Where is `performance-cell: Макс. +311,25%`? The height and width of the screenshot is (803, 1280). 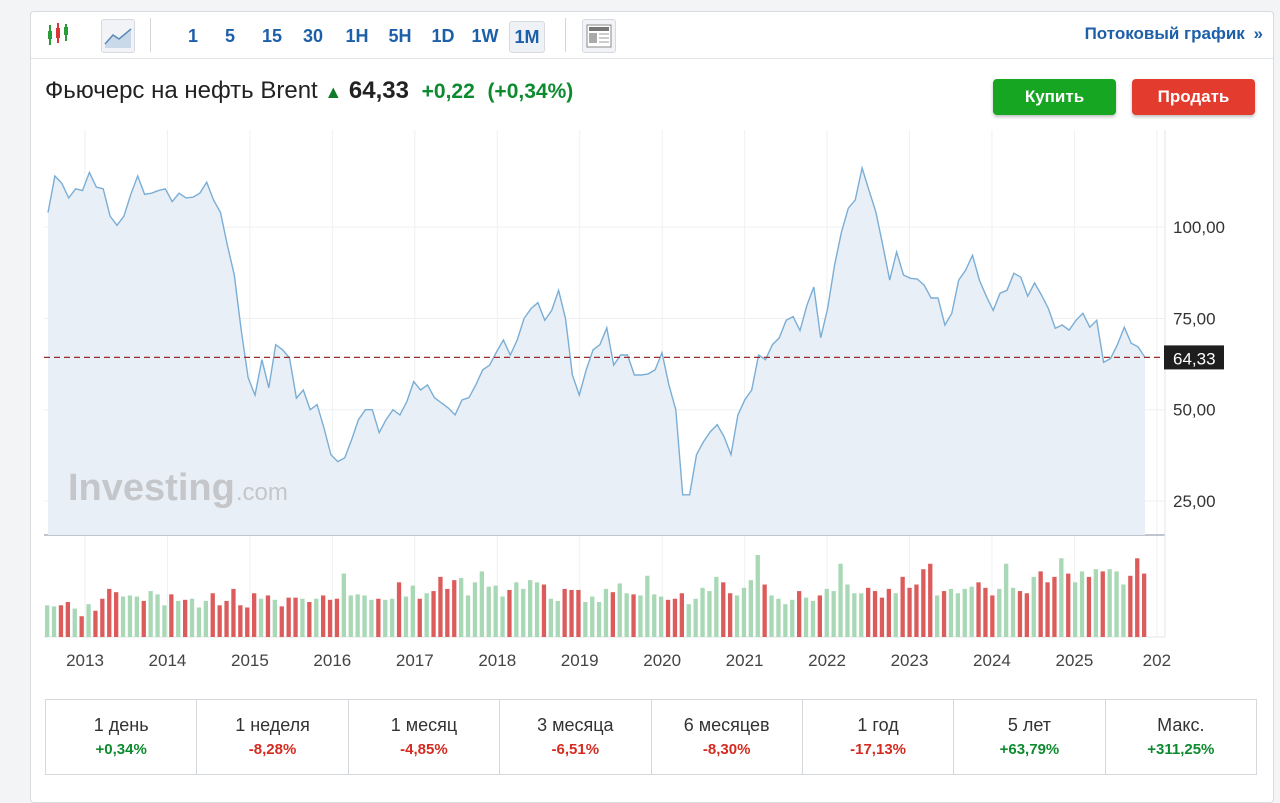
performance-cell: Макс. +311,25% is located at coordinates (1181, 737).